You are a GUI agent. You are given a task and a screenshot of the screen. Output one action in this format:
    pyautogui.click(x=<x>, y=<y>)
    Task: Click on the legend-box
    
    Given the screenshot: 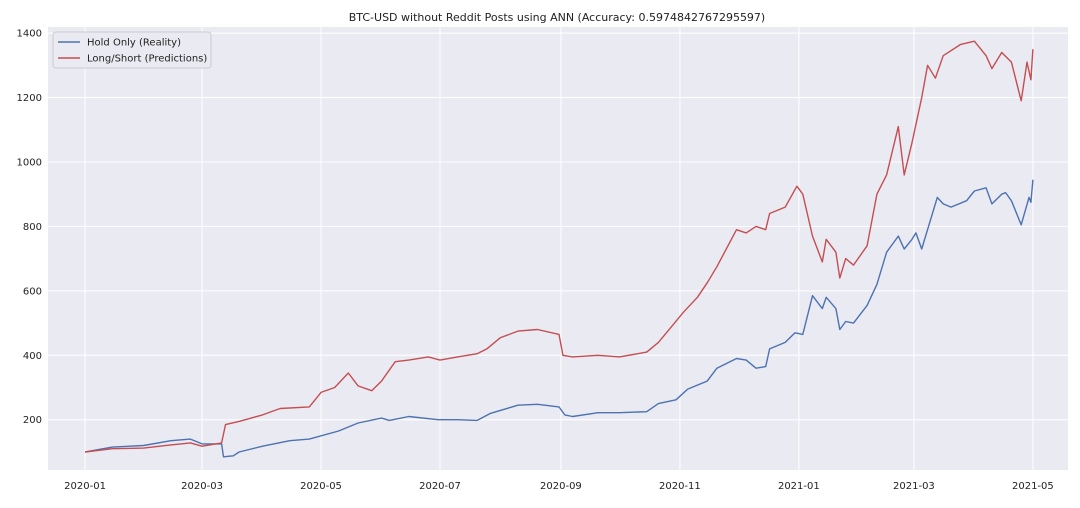 What is the action you would take?
    pyautogui.click(x=132, y=50)
    